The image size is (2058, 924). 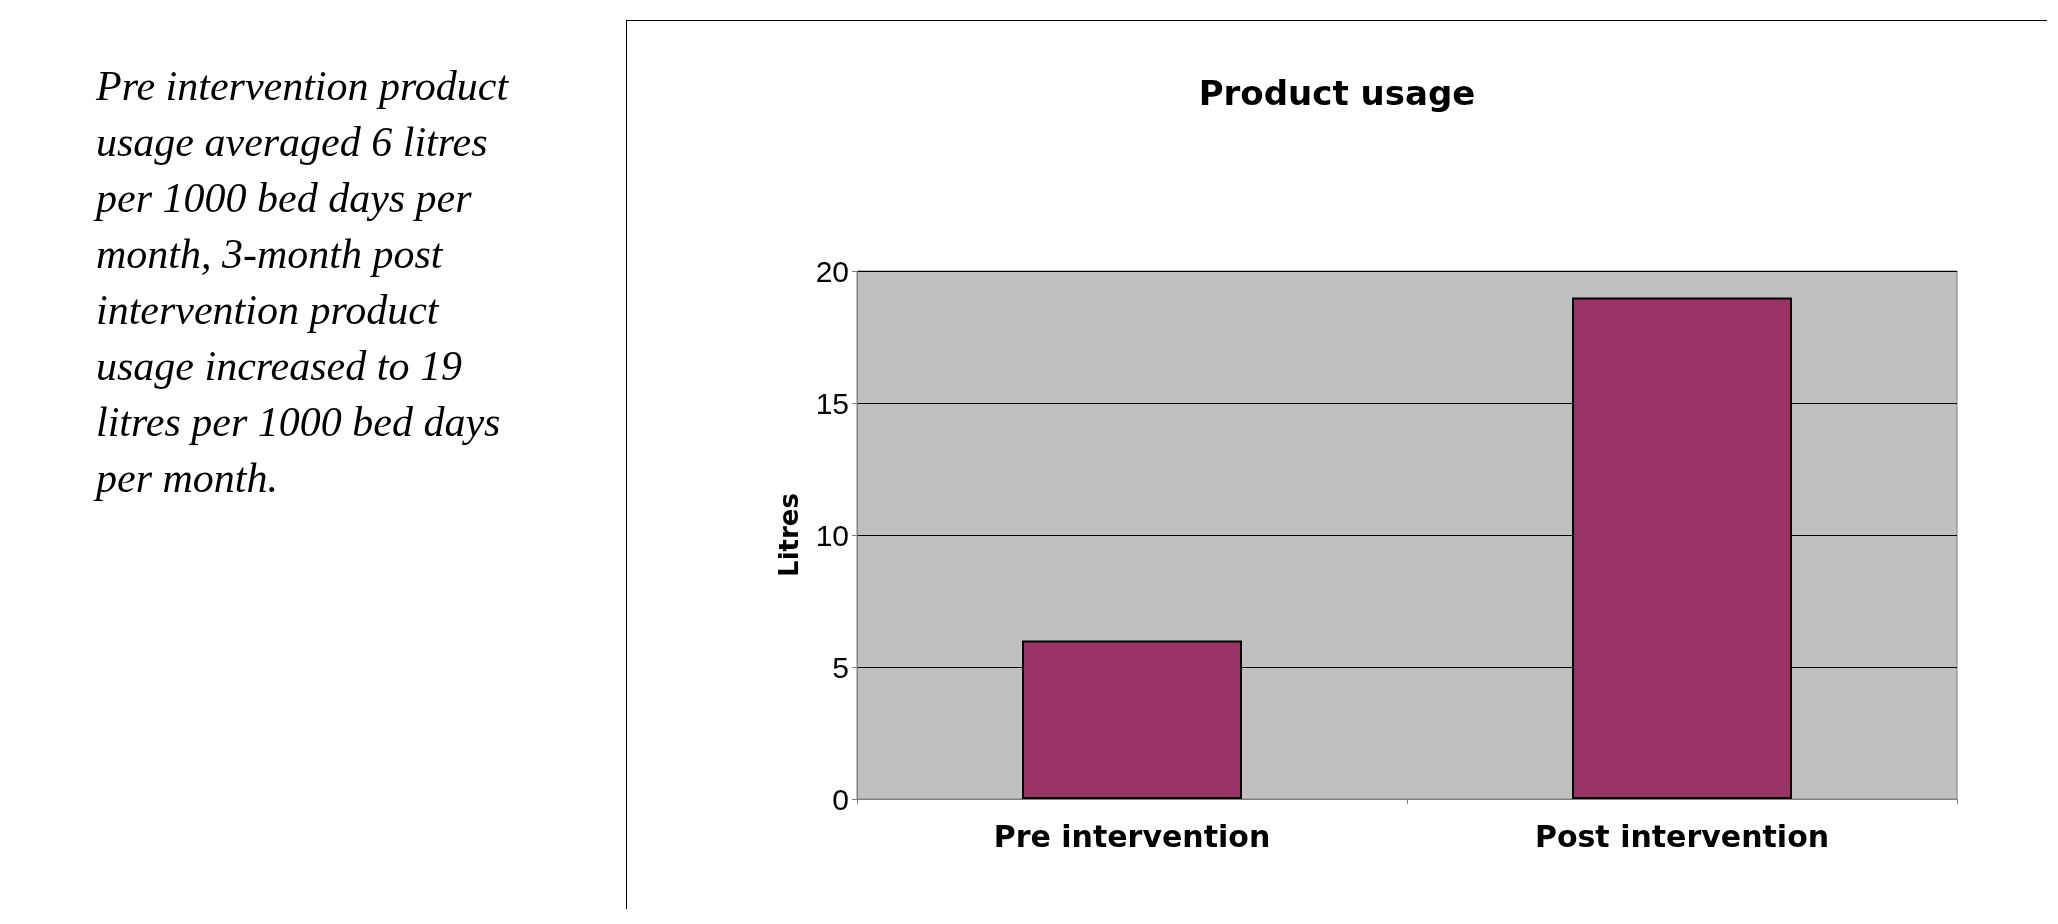 I want to click on chart-title: Product usage, so click(x=1337, y=93).